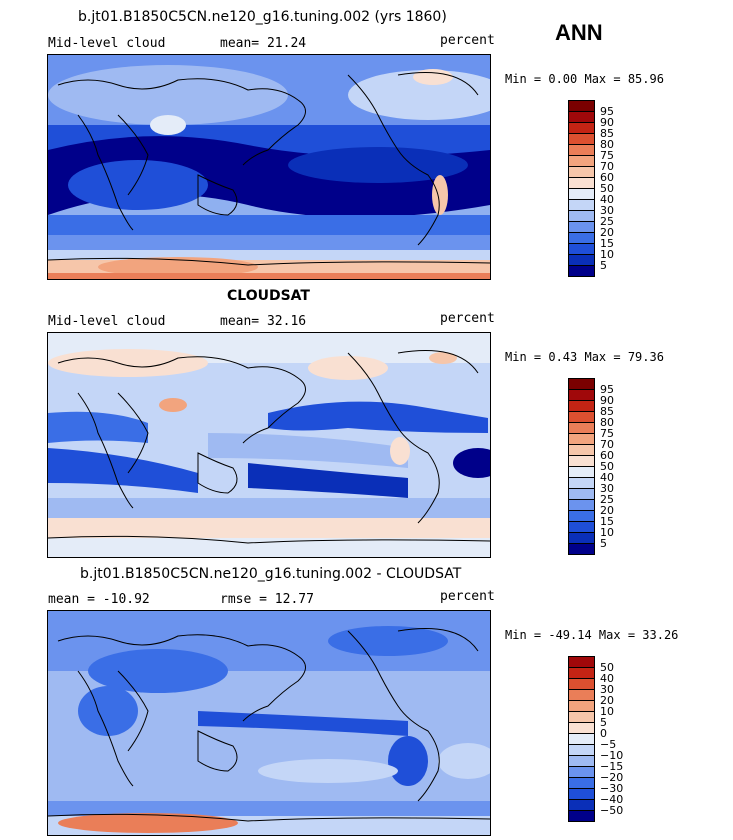 This screenshot has width=733, height=840. I want to click on panel-3-minmax: Min = -49.14 Max = 33.26, so click(592, 635).